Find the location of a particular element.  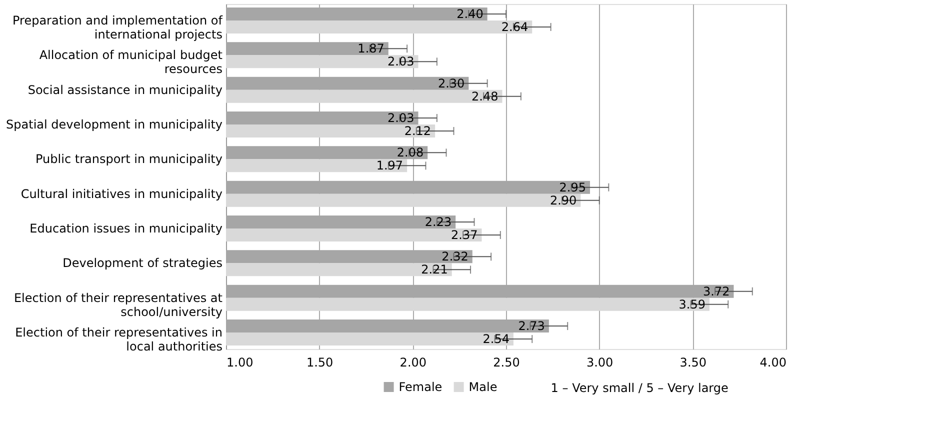

data-label: 2.32 is located at coordinates (455, 257).